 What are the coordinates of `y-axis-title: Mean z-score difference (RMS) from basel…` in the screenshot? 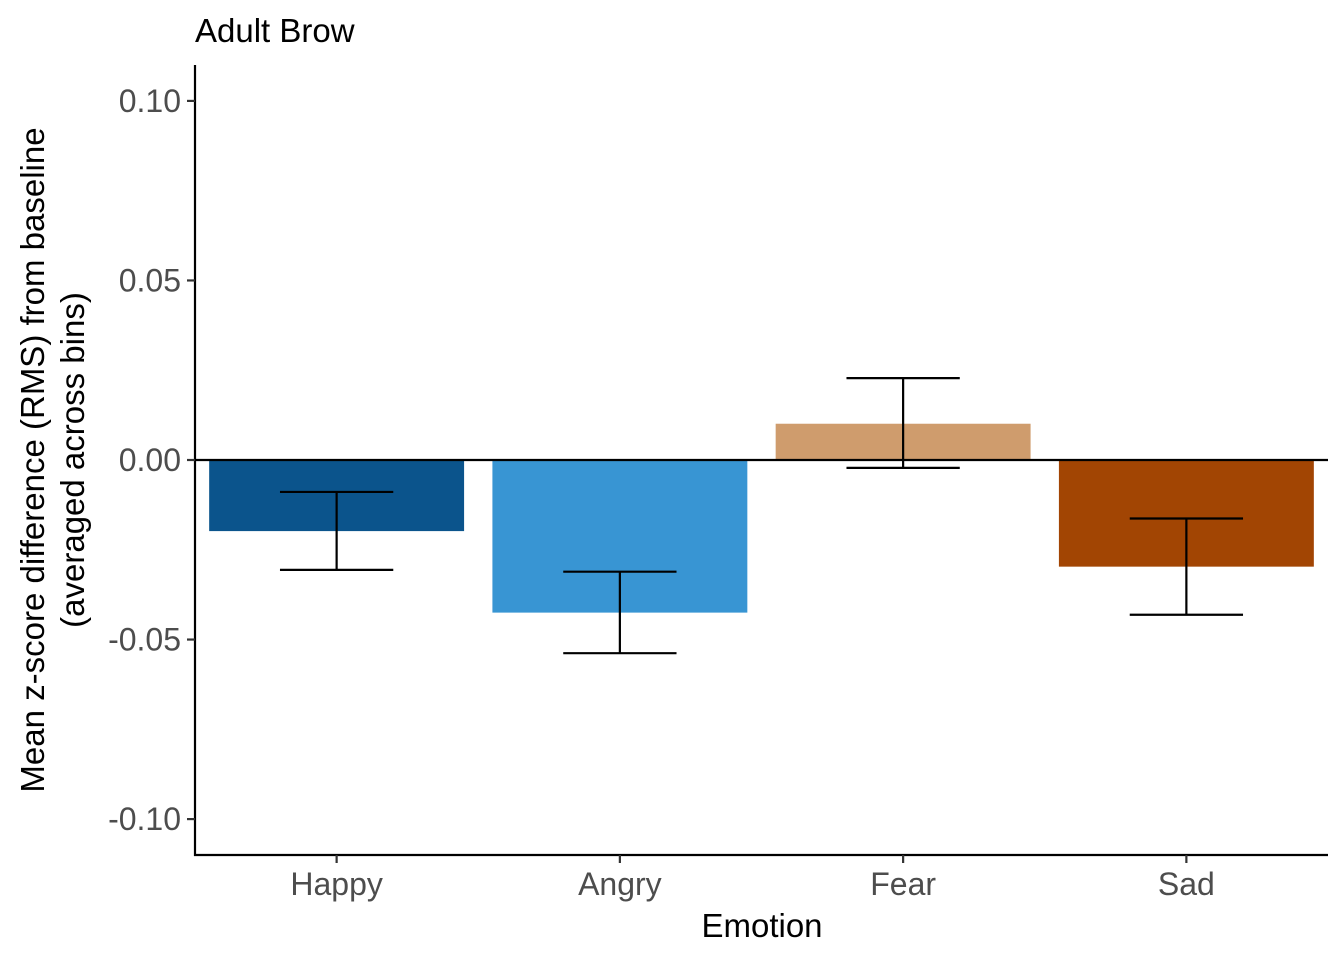 It's located at (52, 459).